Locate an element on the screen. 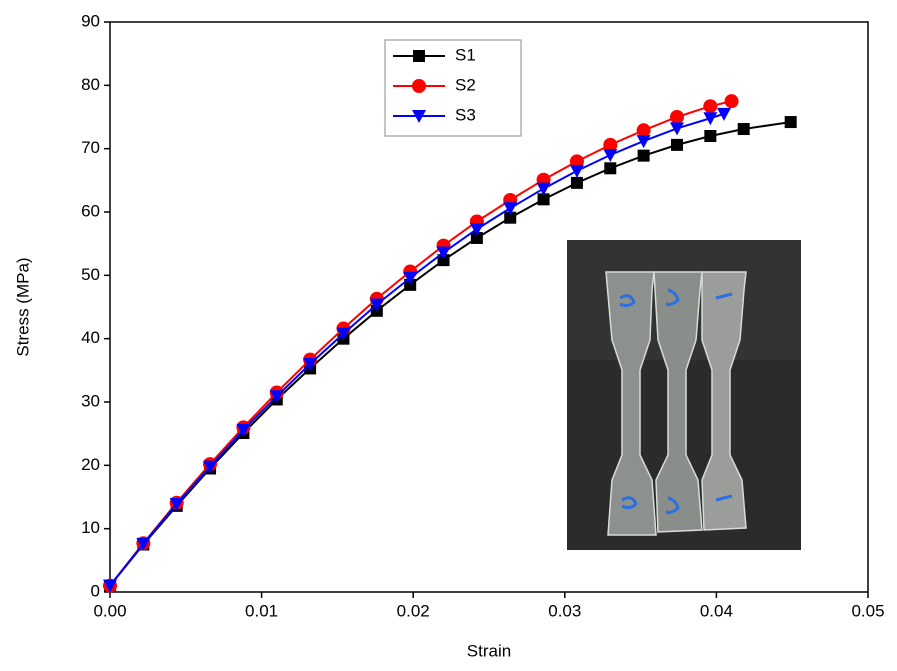 The height and width of the screenshot is (671, 897). y-tick-label: 70 is located at coordinates (90, 147).